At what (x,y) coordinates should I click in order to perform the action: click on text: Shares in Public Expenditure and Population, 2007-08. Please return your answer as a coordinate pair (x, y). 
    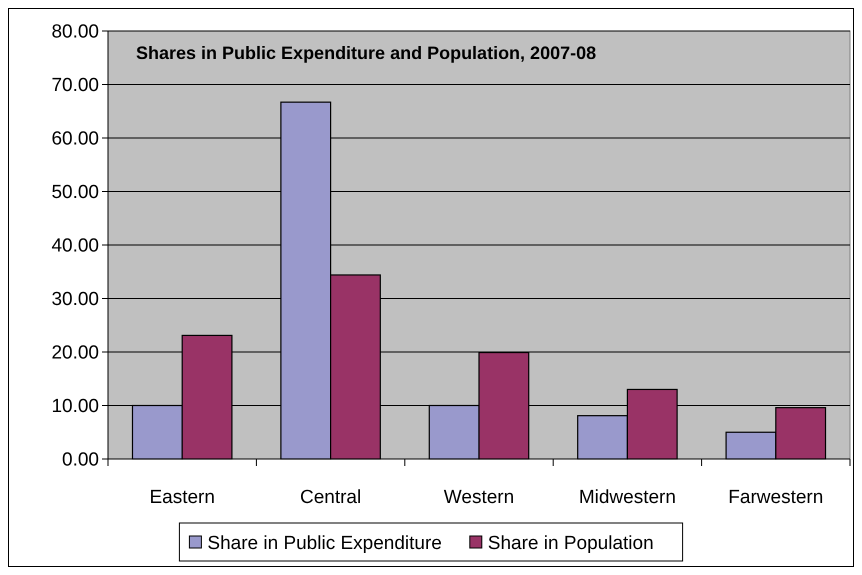
    Looking at the image, I should click on (366, 53).